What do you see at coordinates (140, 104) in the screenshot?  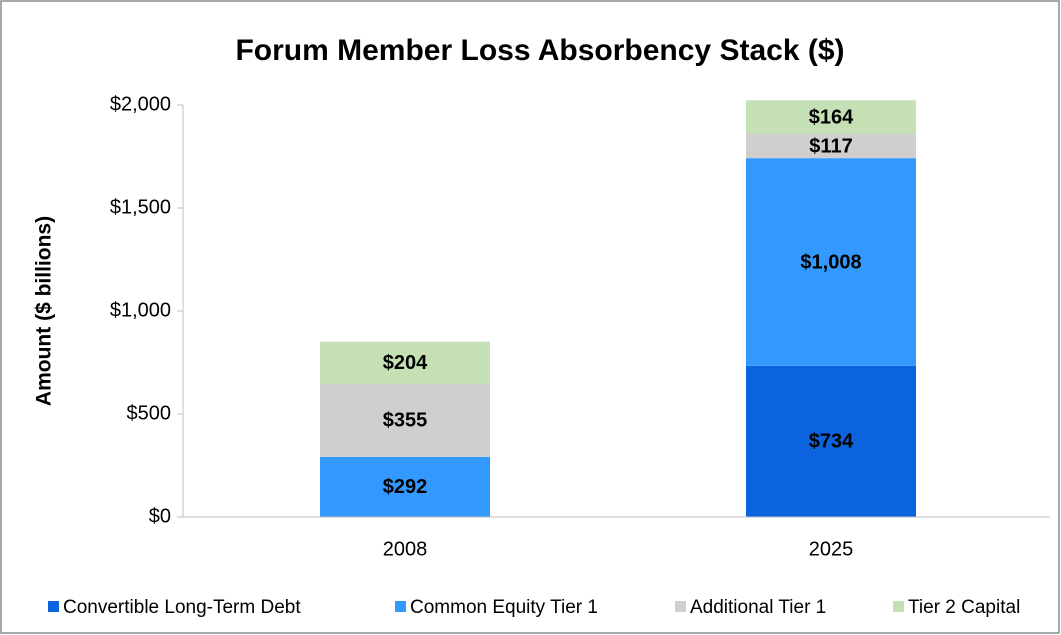 I see `y-tick-label: $2,000` at bounding box center [140, 104].